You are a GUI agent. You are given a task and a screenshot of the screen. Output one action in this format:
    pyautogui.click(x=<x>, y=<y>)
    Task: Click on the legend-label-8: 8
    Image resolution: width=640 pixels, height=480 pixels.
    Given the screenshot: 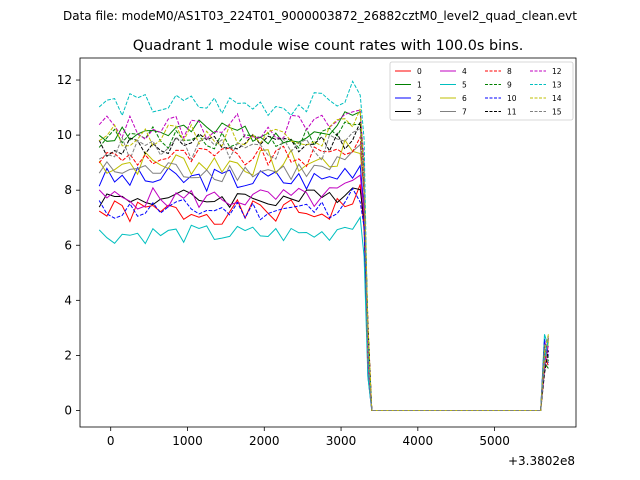 What is the action you would take?
    pyautogui.click(x=509, y=71)
    